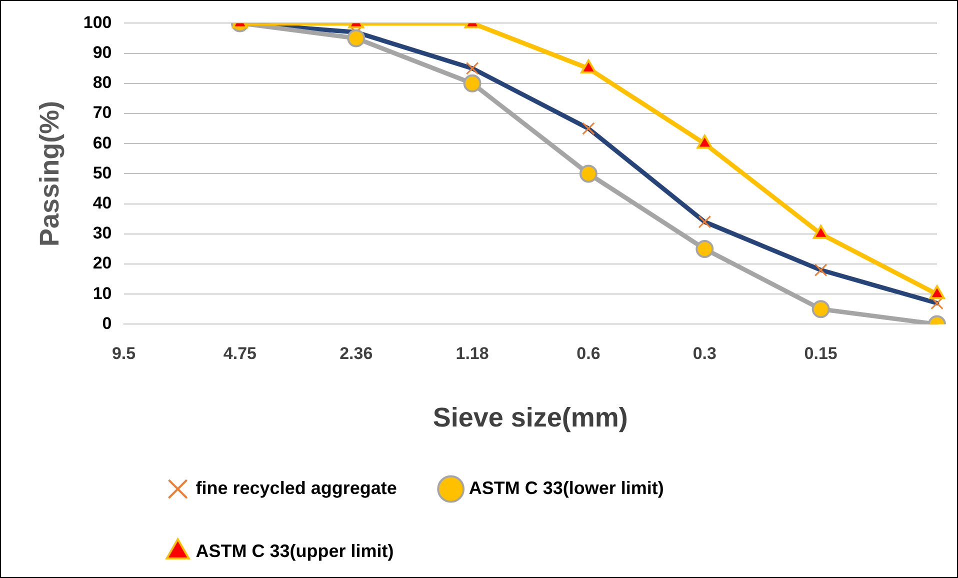 Image resolution: width=958 pixels, height=578 pixels. I want to click on y-tick-label: 50, so click(102, 172).